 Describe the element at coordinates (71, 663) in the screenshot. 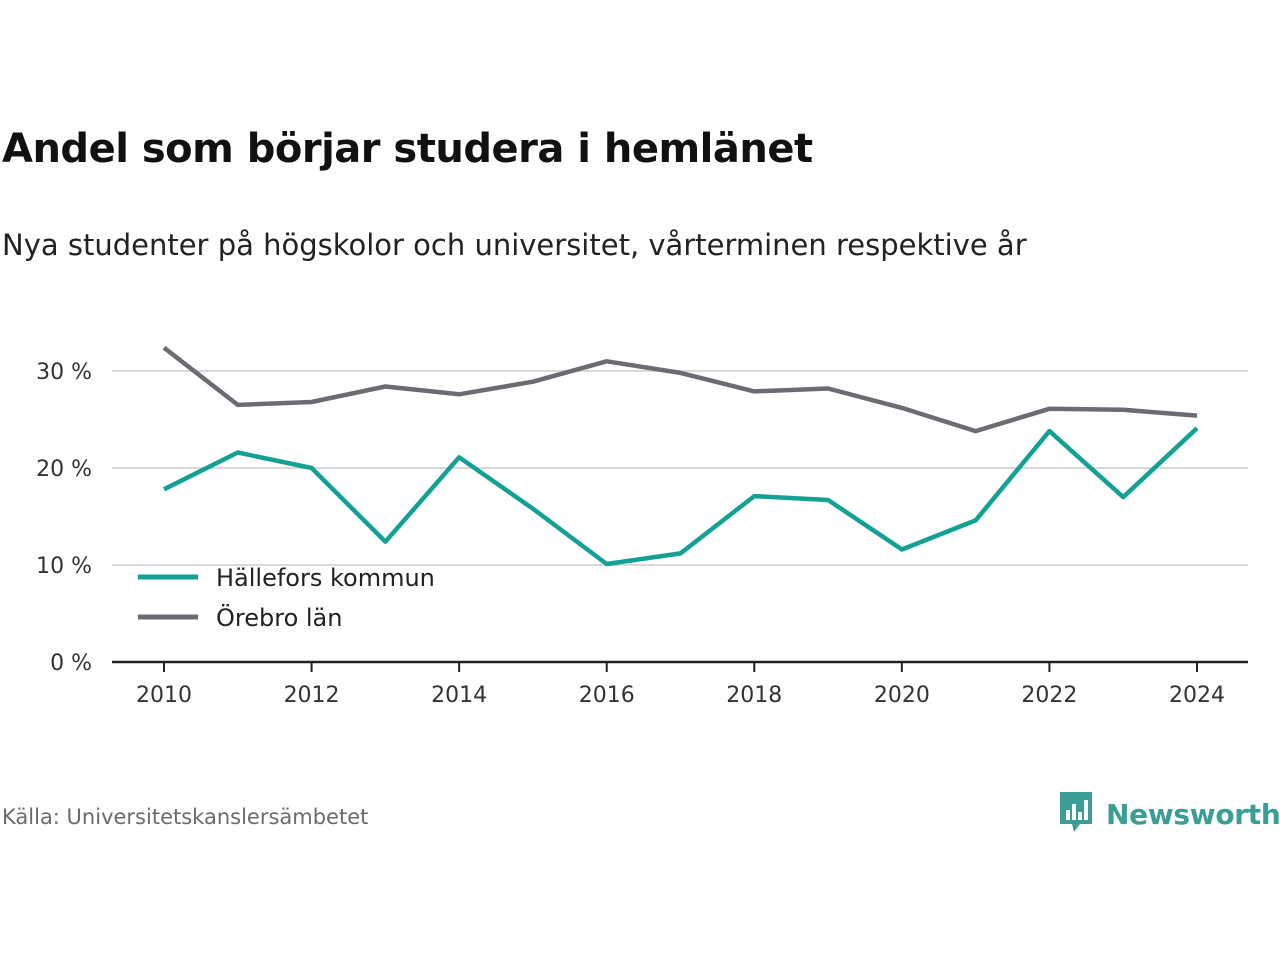

I see `y-tick-label: 0 %` at that location.